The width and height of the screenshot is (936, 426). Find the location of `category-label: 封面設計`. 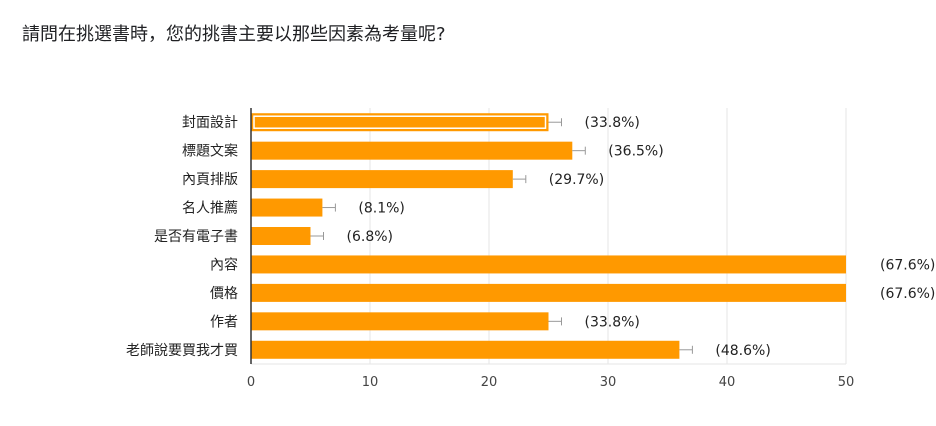

category-label: 封面設計 is located at coordinates (210, 123).